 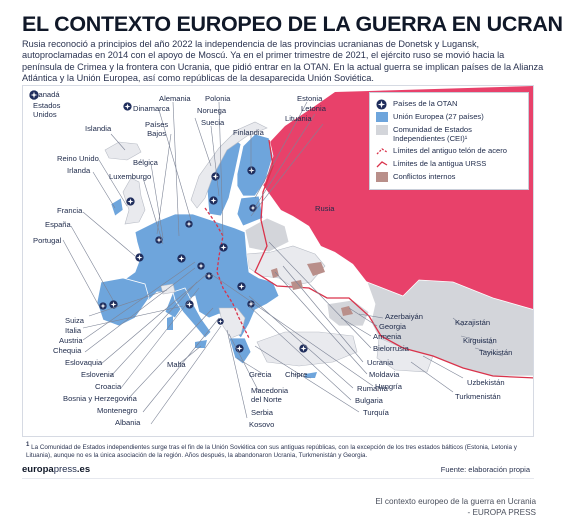 I want to click on label-chipre: Chipre, so click(x=296, y=374).